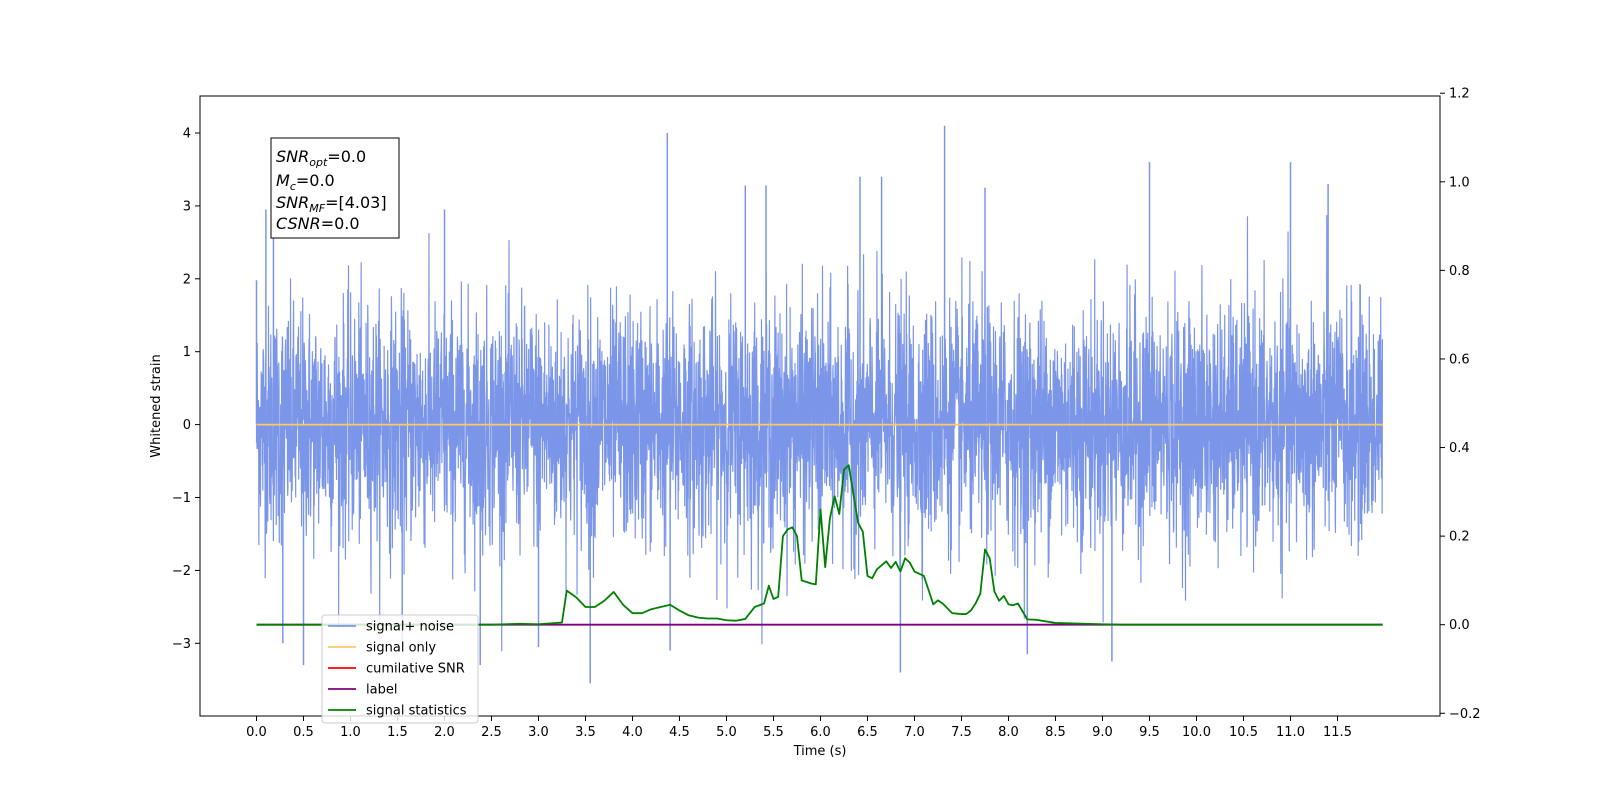 This screenshot has width=1600, height=800. I want to click on x-tick-label: 1.5, so click(397, 732).